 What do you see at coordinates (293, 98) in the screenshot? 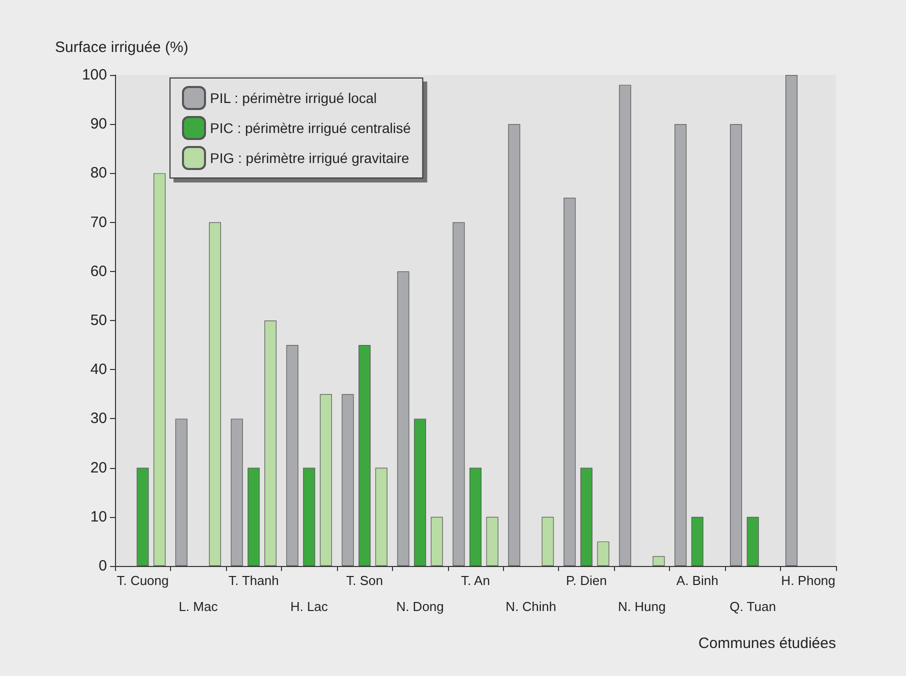
I see `legend-label: PIL : périmètre irrigué local` at bounding box center [293, 98].